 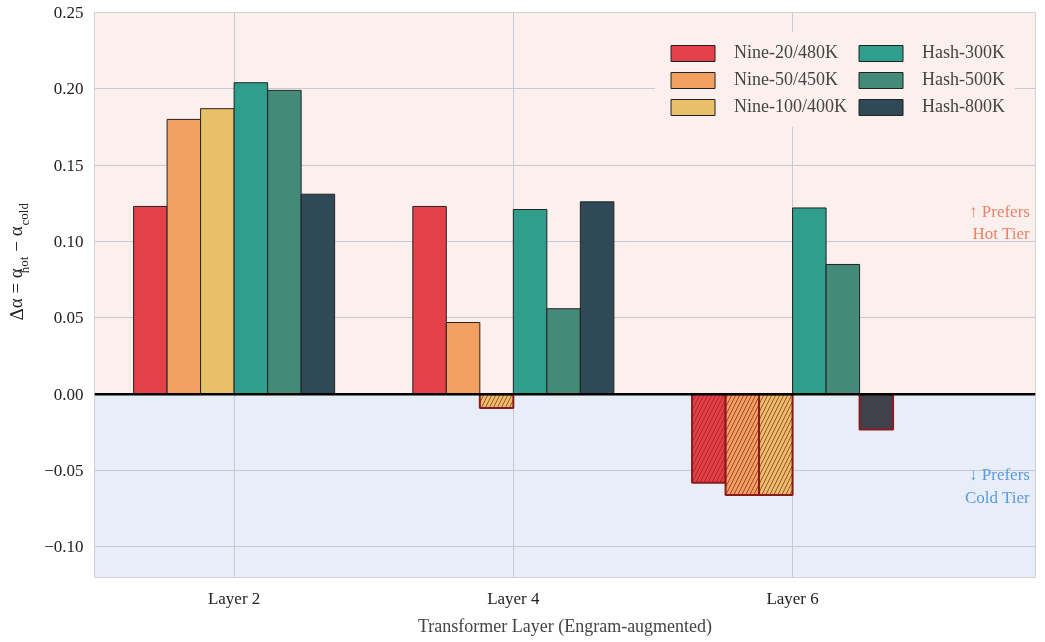 What do you see at coordinates (234, 598) in the screenshot?
I see `x-tick-label: Layer 2` at bounding box center [234, 598].